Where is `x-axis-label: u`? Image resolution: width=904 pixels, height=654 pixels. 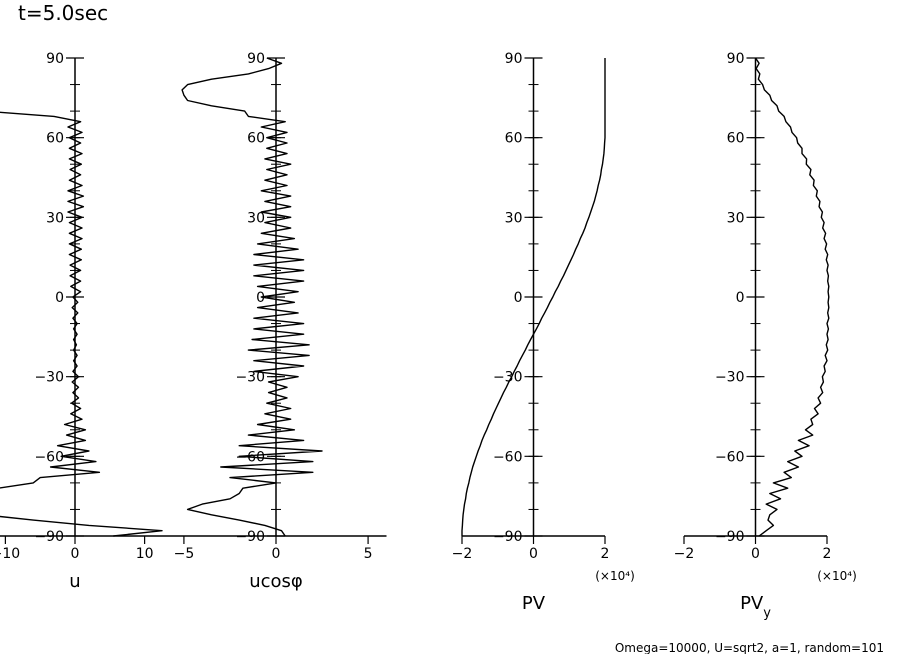 x-axis-label: u is located at coordinates (74, 581).